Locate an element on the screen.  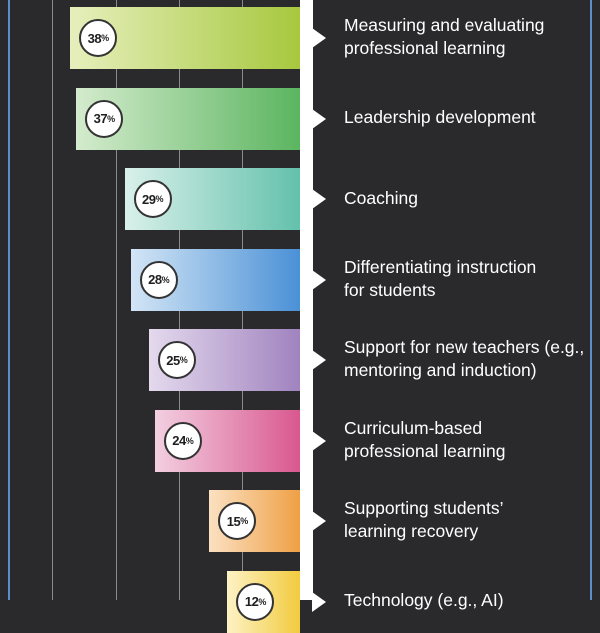
category-label-3: Coaching is located at coordinates (469, 198).